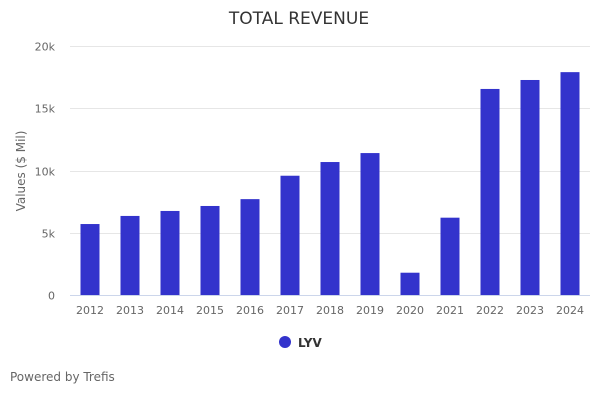 Image resolution: width=600 pixels, height=400 pixels. What do you see at coordinates (170, 310) in the screenshot?
I see `x-tick-label: 2014` at bounding box center [170, 310].